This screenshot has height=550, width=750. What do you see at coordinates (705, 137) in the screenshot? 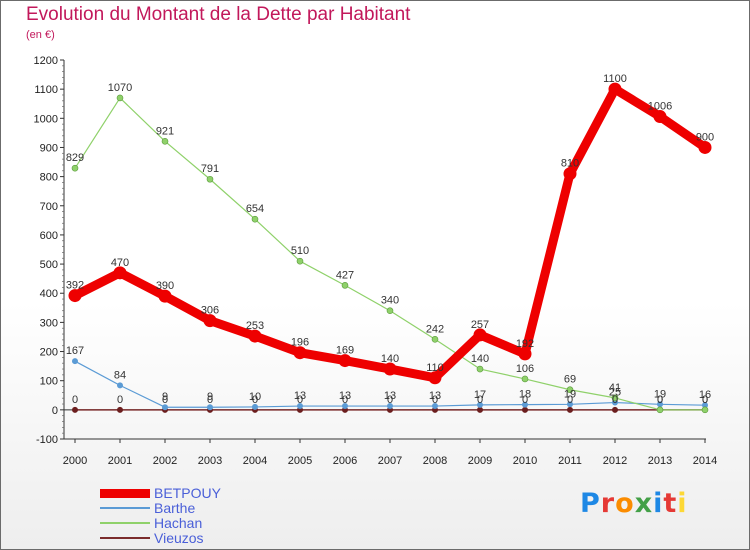
I see `data-label-betpouy: 900` at bounding box center [705, 137].